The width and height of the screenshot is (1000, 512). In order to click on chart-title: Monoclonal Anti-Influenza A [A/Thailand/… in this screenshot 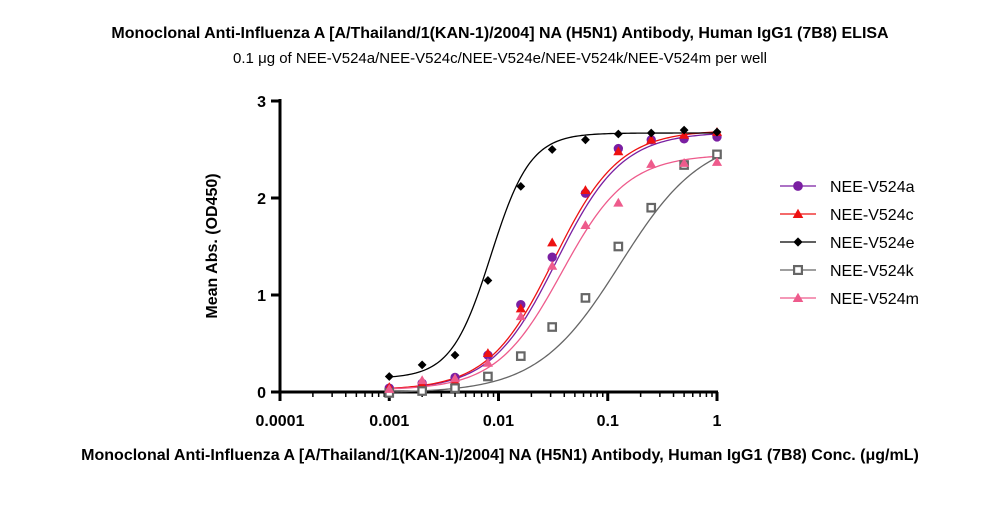, I will do `click(500, 33)`.